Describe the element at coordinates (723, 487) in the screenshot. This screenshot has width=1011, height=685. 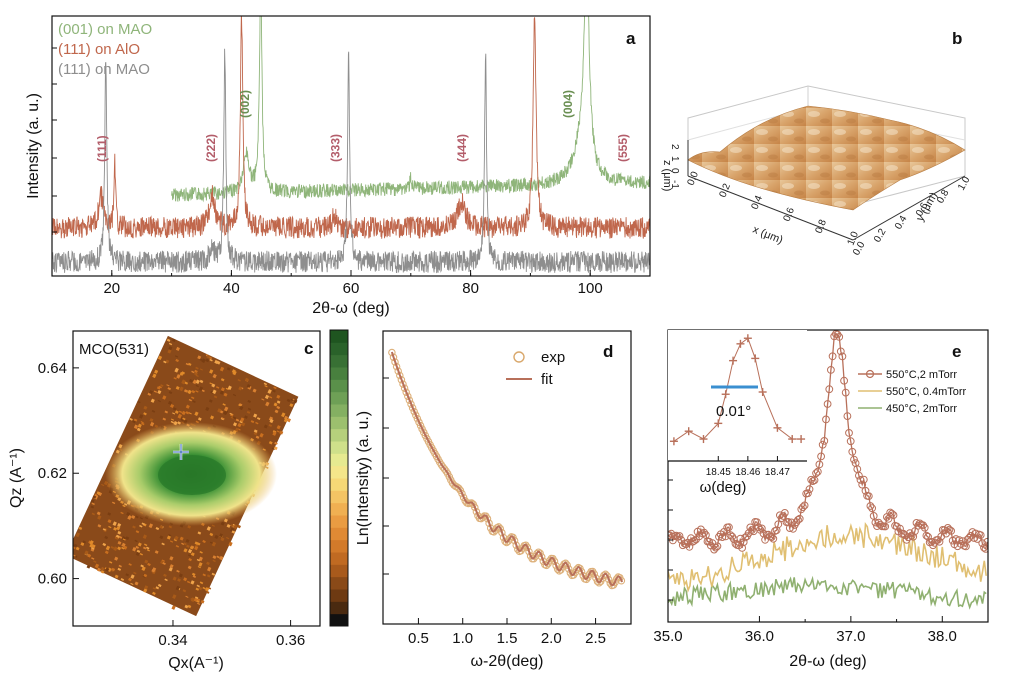
I see `panel-e-inset-xlabel: ω(deg)` at that location.